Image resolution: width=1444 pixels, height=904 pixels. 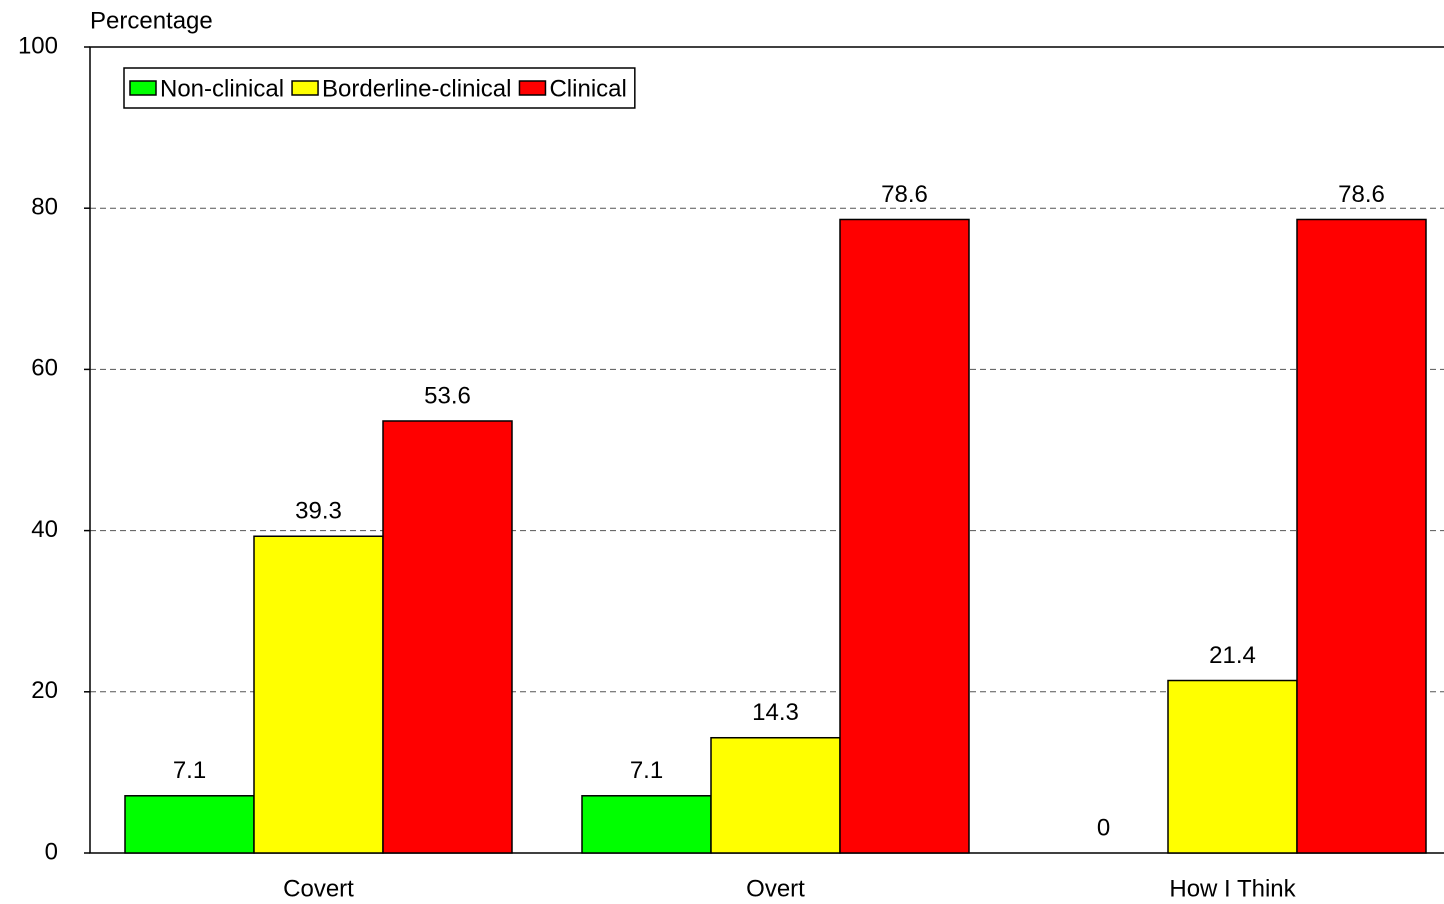 I want to click on y-axis-label: Percentage, so click(x=151, y=20).